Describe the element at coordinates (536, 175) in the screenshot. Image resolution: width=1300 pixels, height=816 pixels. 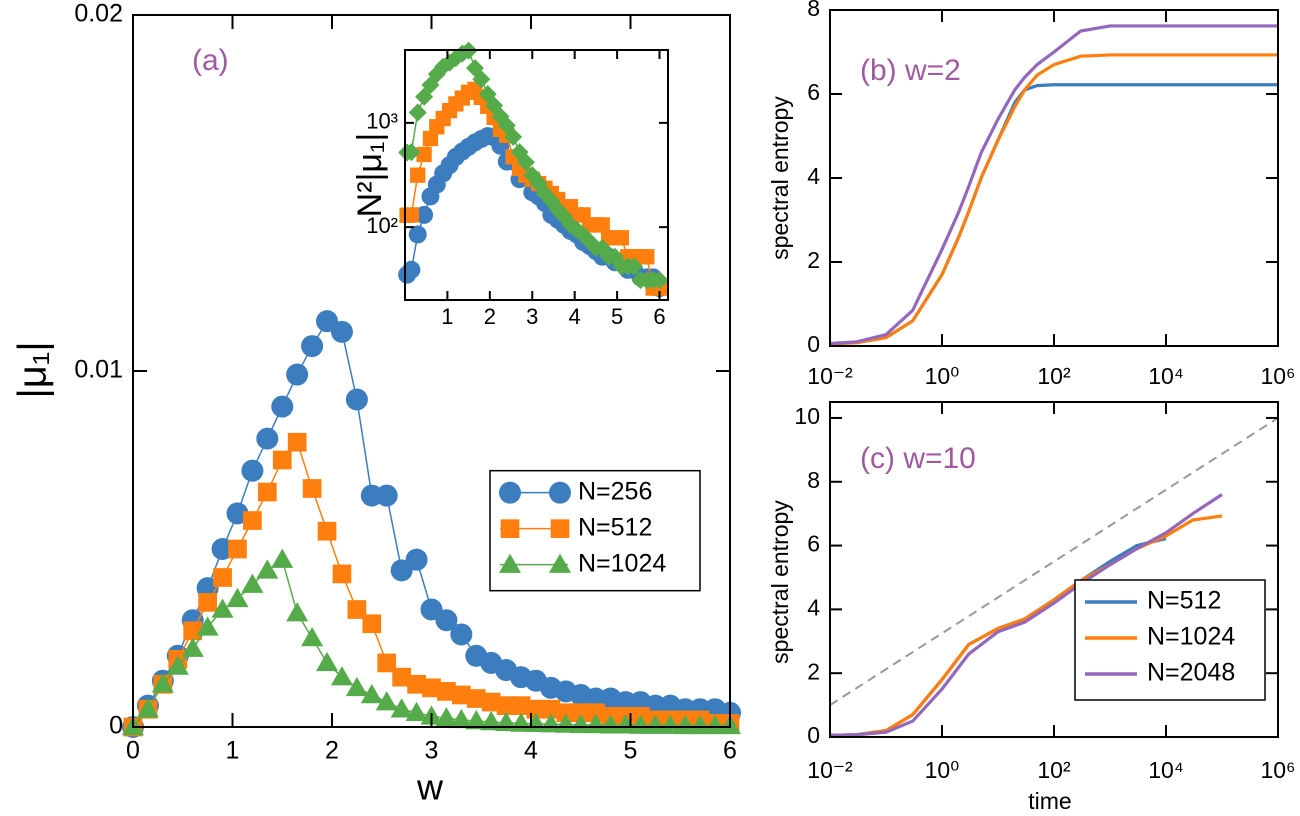
I see `plot-border` at that location.